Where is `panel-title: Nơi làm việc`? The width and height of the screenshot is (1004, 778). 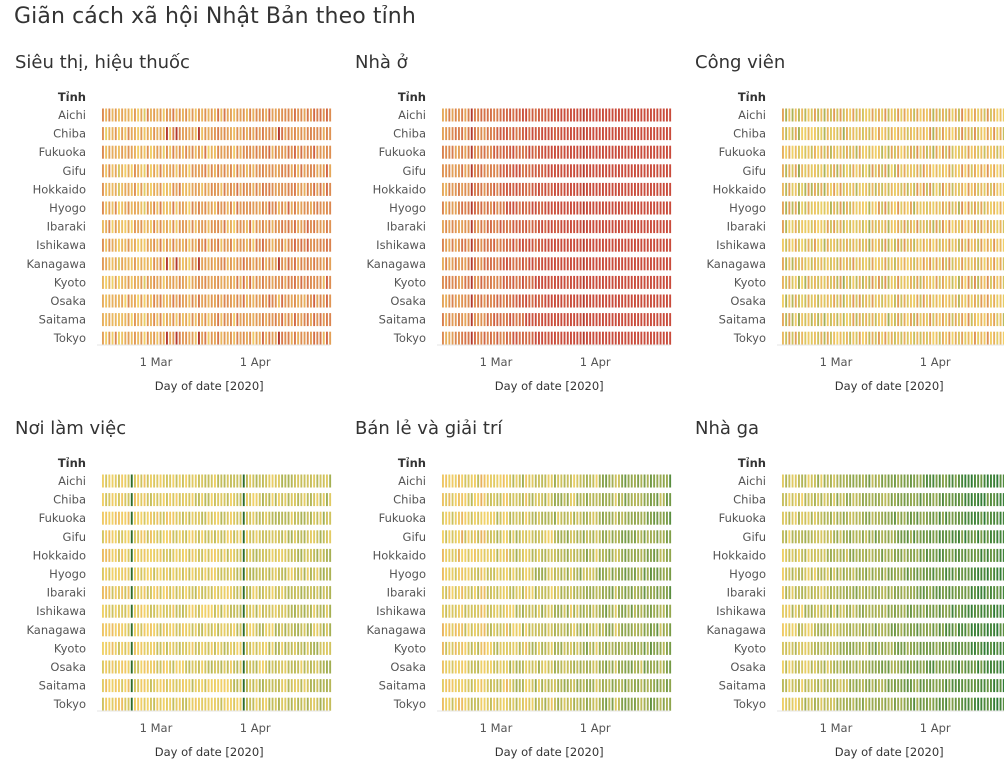
panel-title: Nơi làm việc is located at coordinates (70, 428).